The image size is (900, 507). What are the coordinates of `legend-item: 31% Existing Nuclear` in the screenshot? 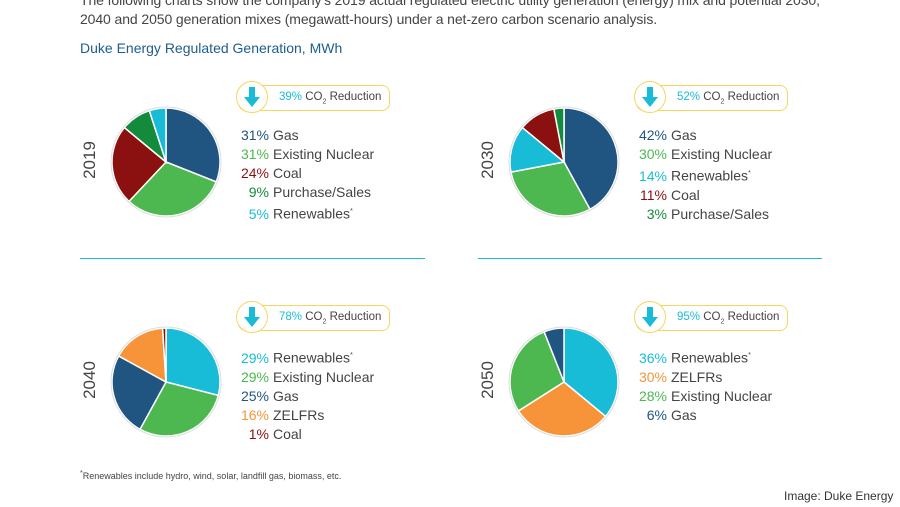 It's located at (307, 154).